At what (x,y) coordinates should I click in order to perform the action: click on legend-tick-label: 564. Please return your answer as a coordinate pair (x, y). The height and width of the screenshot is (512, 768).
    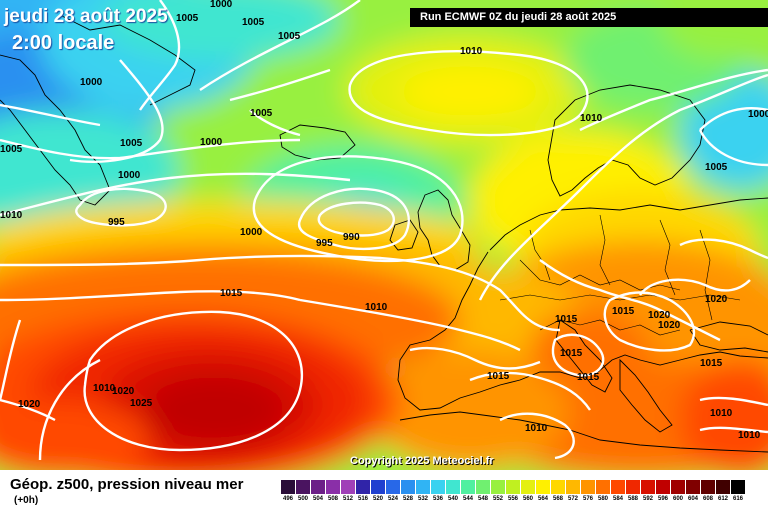
    Looking at the image, I should click on (542, 499).